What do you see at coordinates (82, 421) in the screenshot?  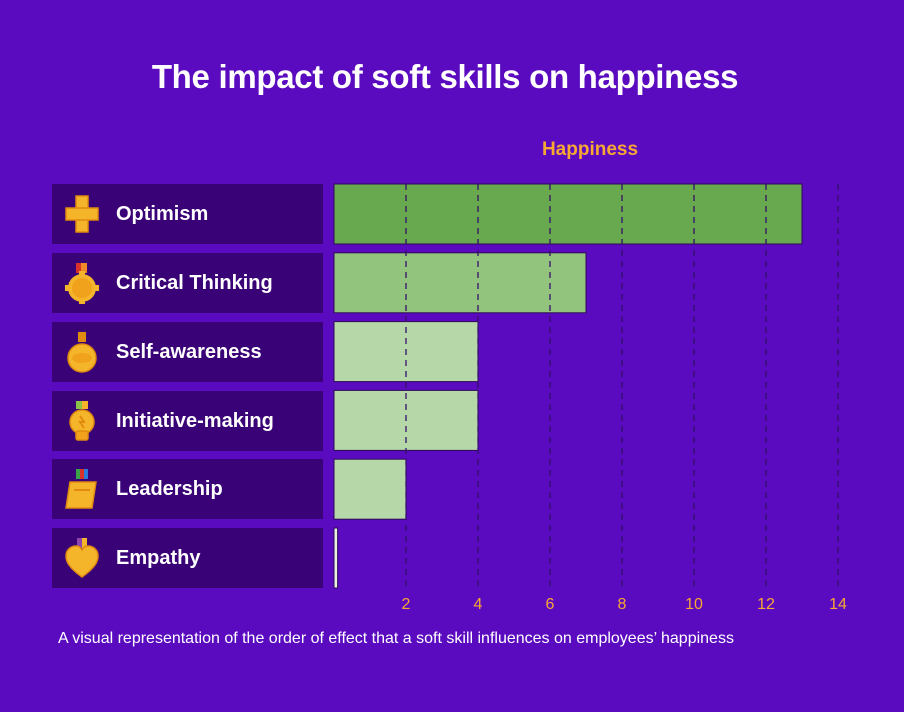 I see `lightbulb-medal-icon` at bounding box center [82, 421].